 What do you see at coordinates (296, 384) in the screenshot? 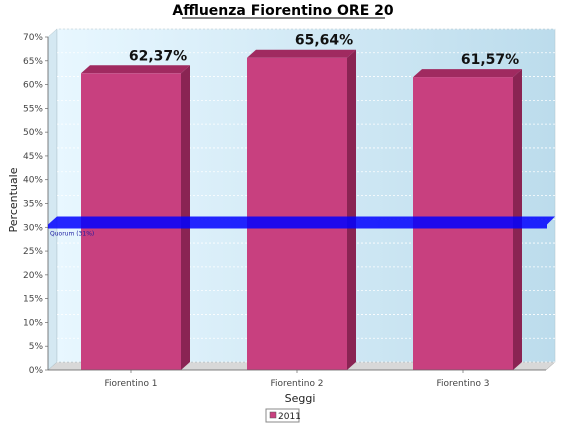
I see `x-tick-label: Fiorentino 2` at bounding box center [296, 384].